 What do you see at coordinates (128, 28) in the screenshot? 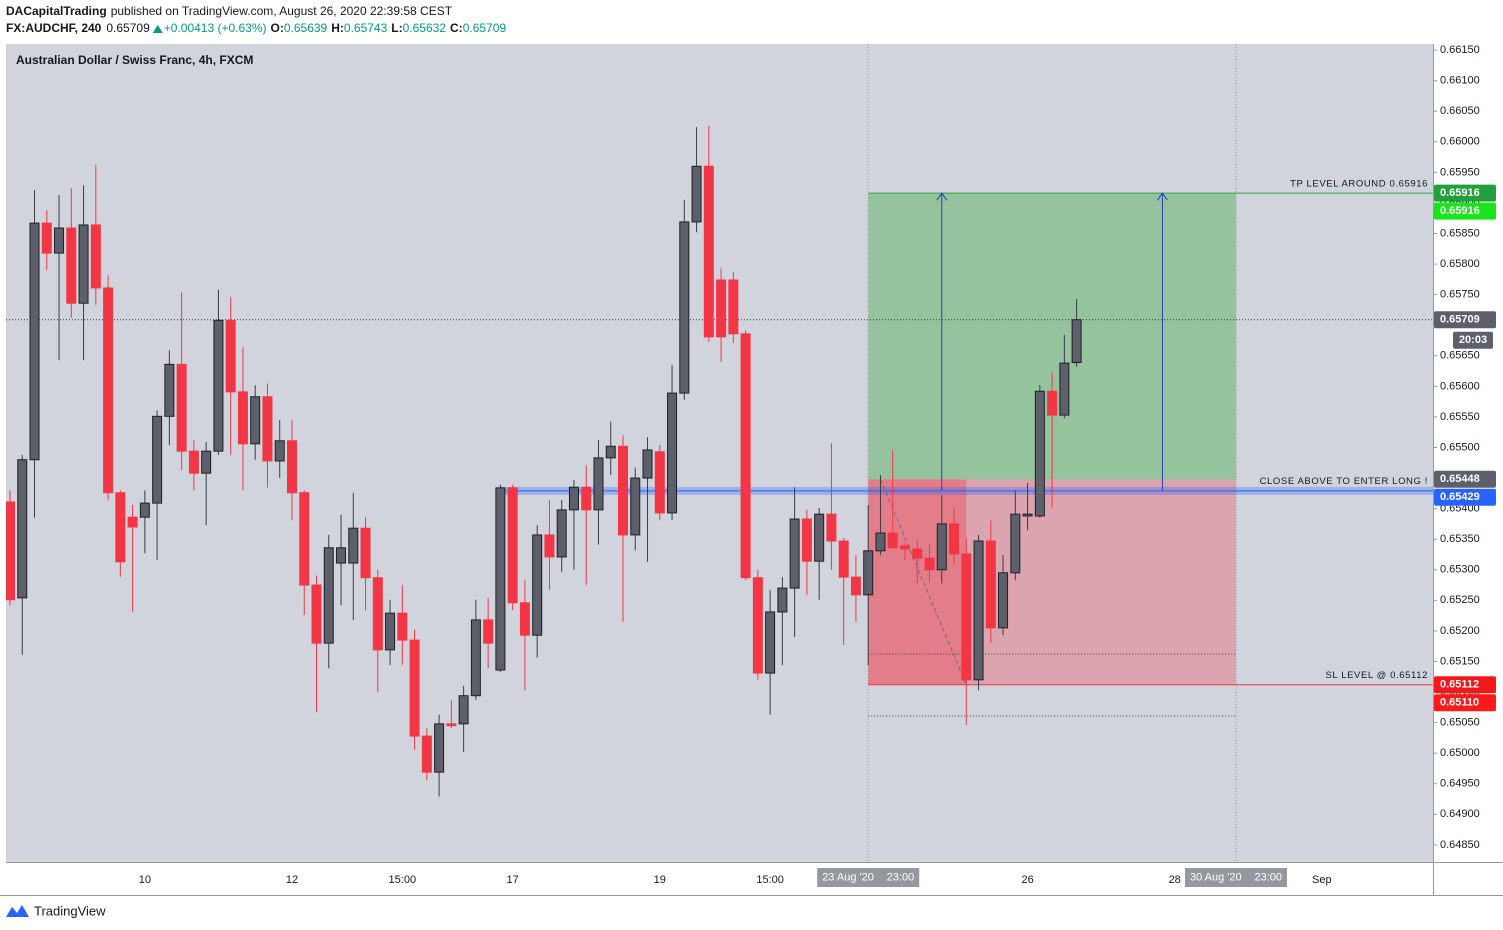
I see `last: 0.65709` at bounding box center [128, 28].